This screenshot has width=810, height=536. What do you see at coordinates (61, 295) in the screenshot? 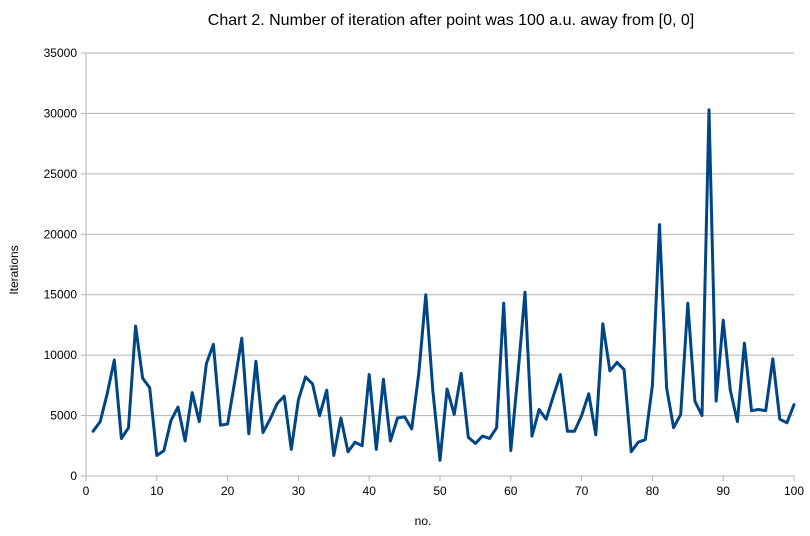
I see `y-tick-label: 15000` at bounding box center [61, 295].